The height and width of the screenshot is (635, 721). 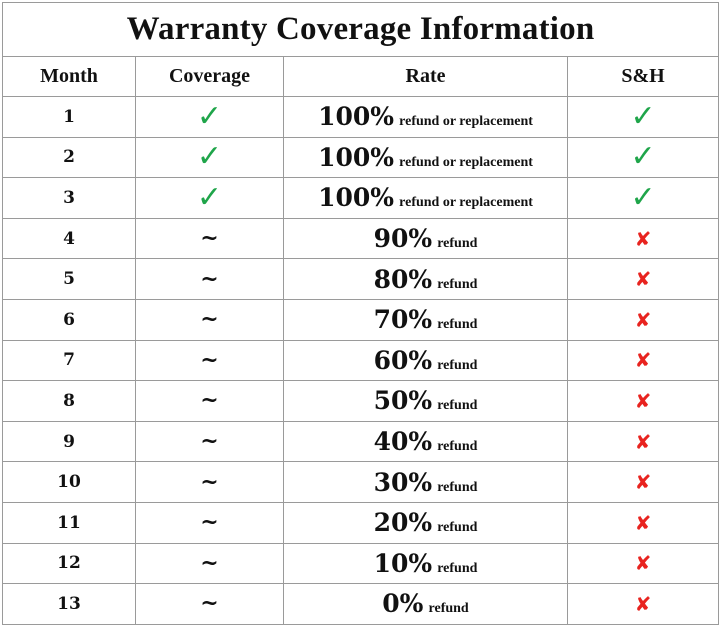 What do you see at coordinates (69, 401) in the screenshot?
I see `month-cell: 8` at bounding box center [69, 401].